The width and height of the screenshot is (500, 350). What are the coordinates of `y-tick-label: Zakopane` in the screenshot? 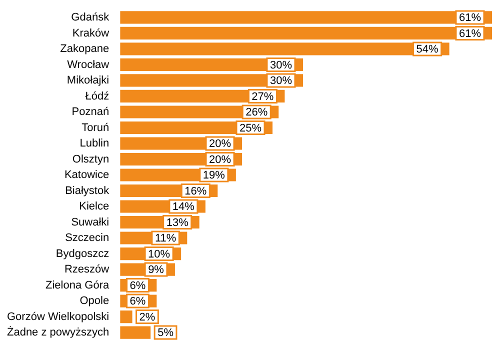 It's located at (85, 49).